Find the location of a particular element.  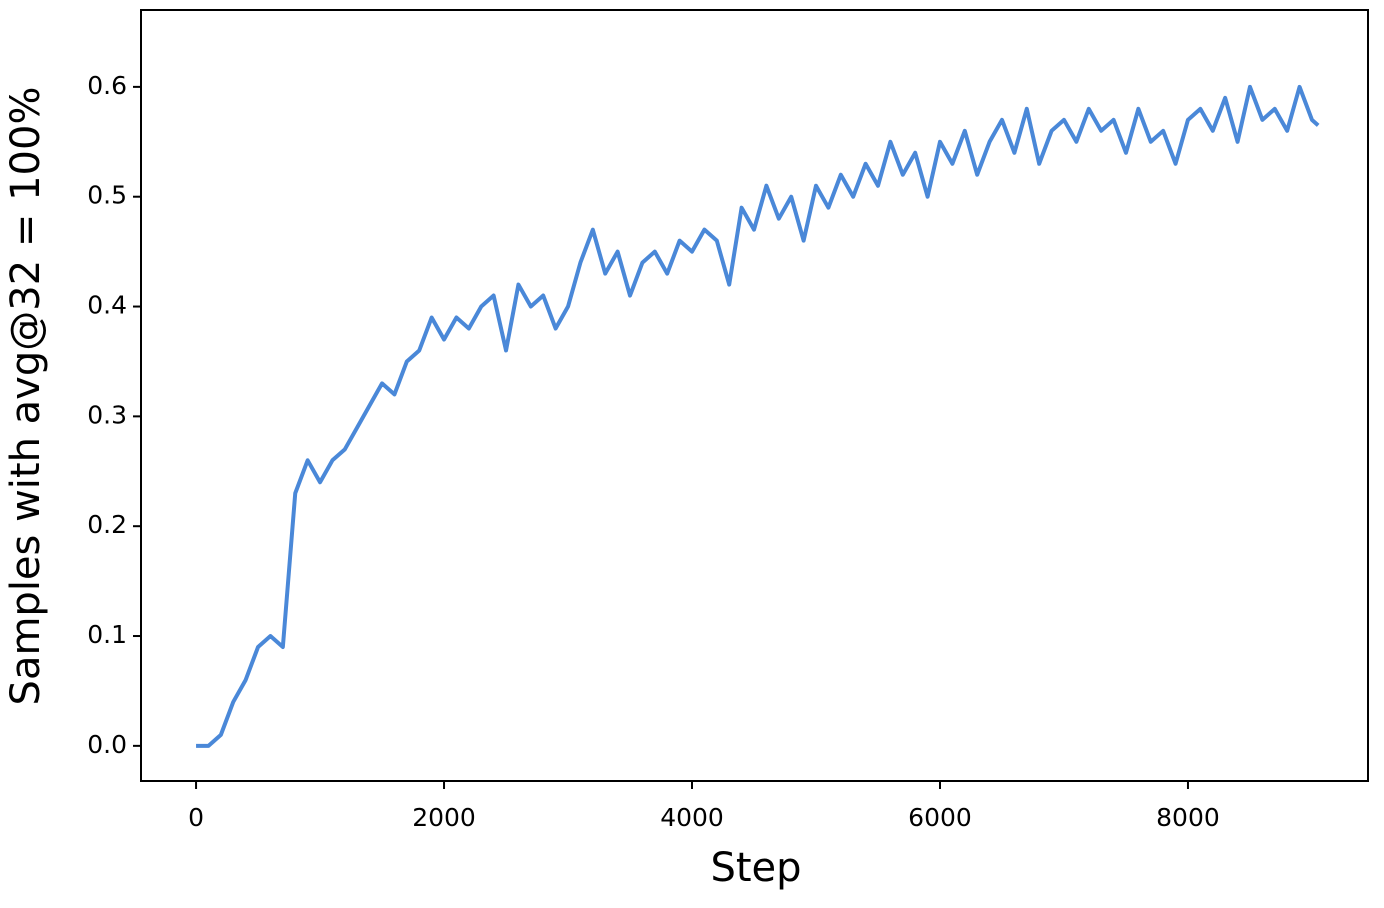

y-tick-label: 0.4 is located at coordinates (107, 305).